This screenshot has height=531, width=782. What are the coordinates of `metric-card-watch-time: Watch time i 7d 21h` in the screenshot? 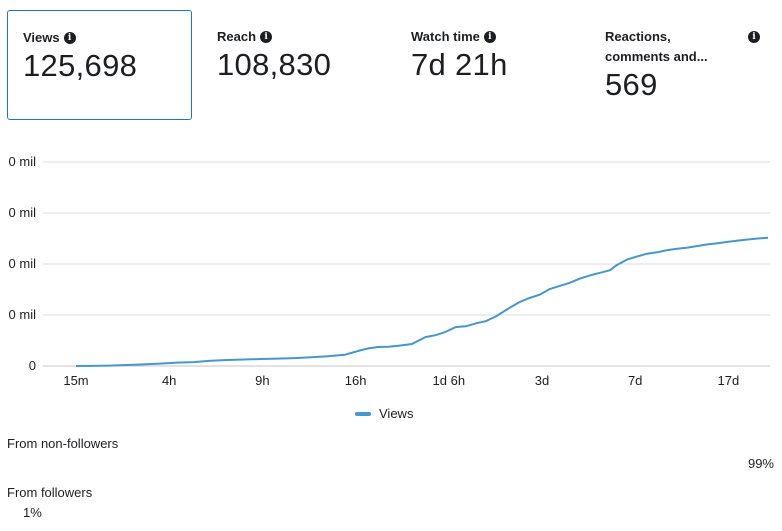 It's located at (488, 65).